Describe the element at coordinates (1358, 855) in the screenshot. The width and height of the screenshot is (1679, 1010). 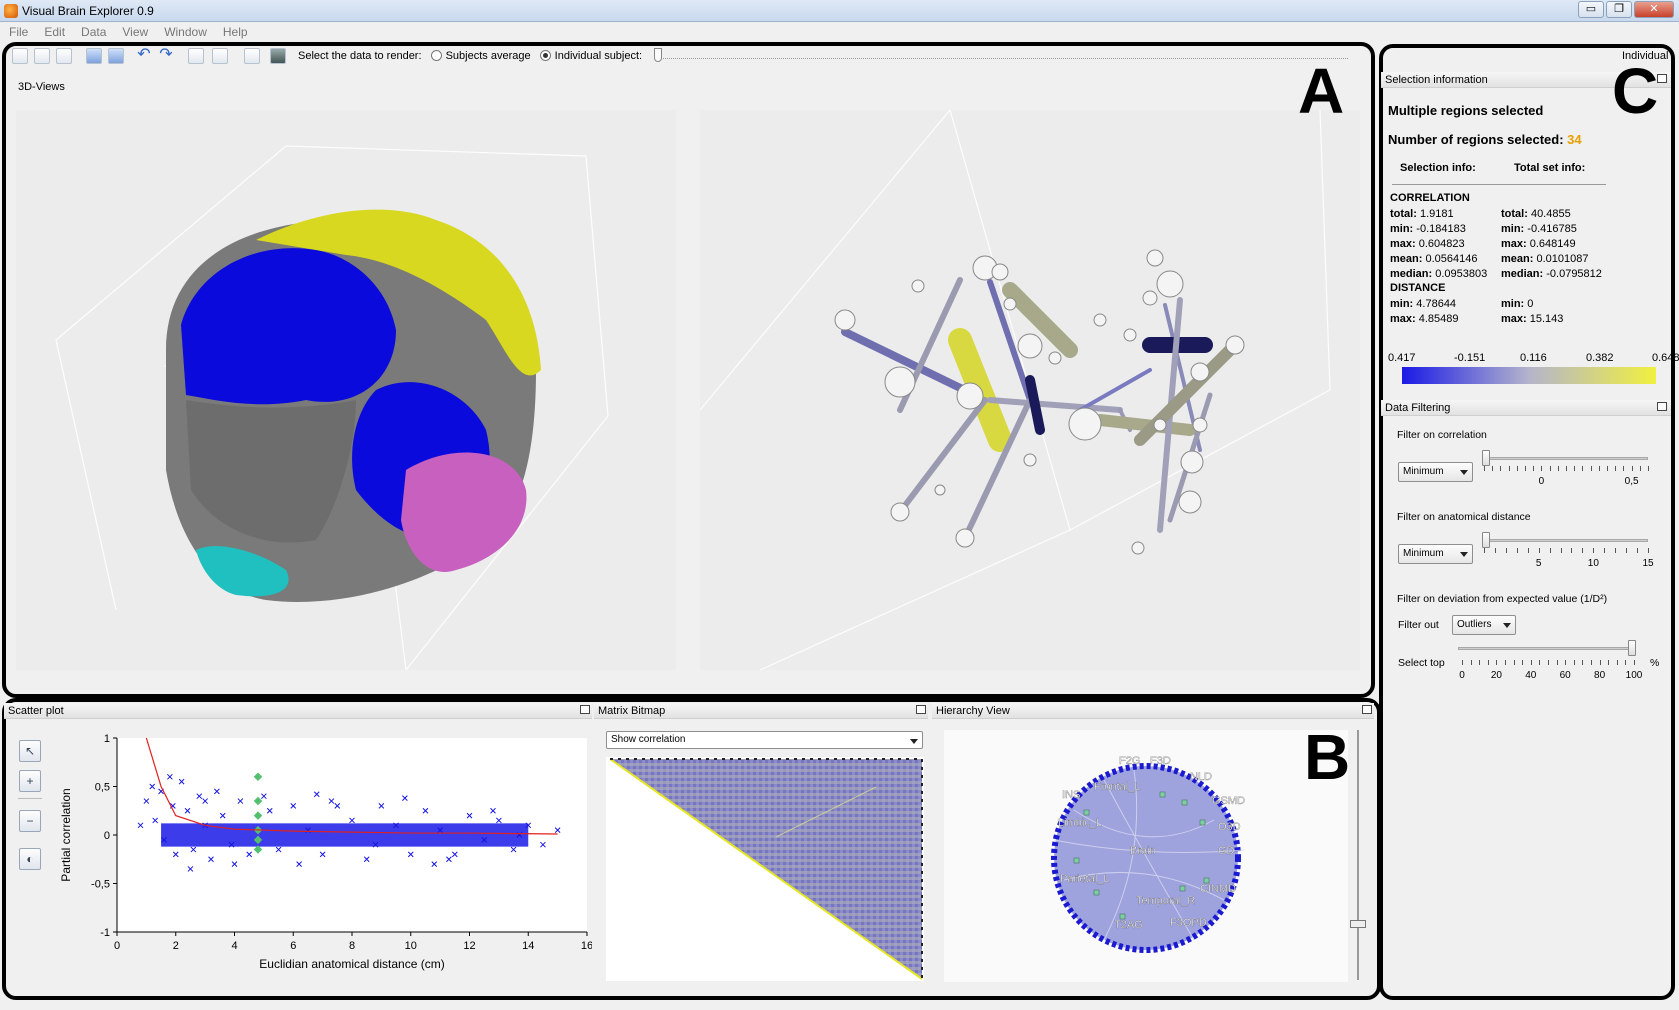
I see `hierarchy-zoom-track` at that location.